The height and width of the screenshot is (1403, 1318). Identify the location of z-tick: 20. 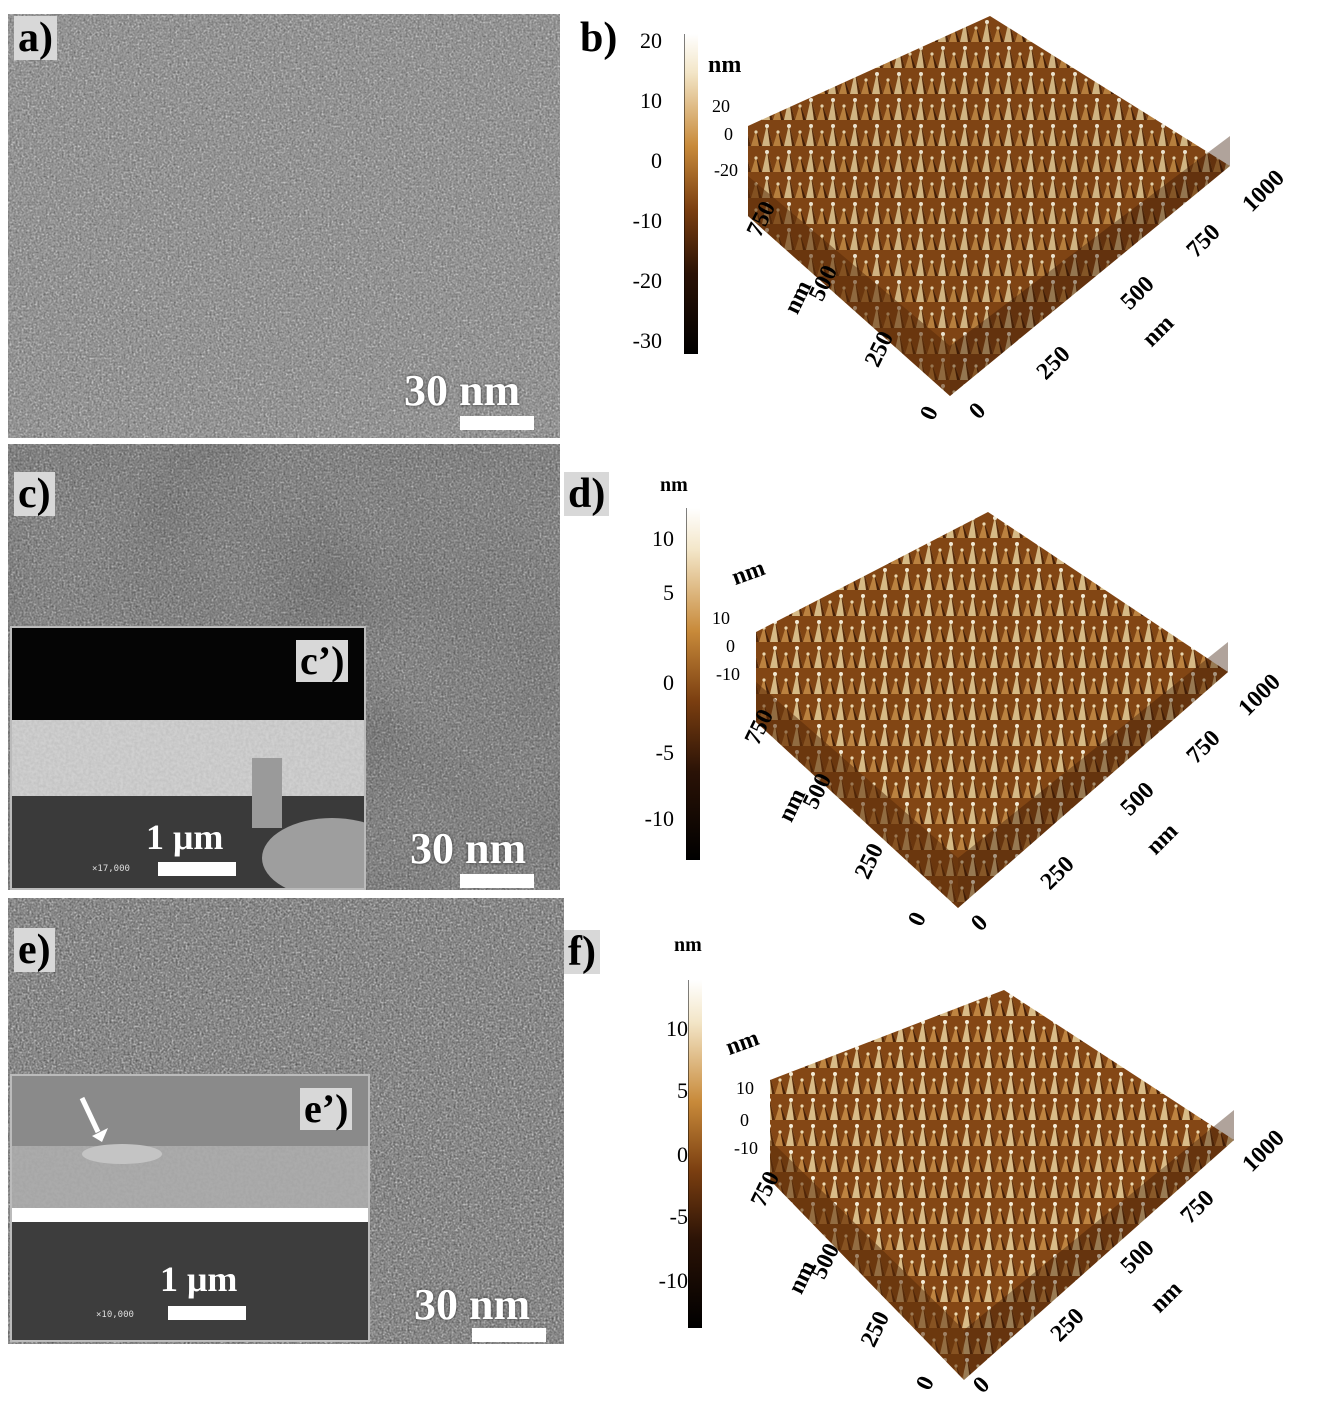
(721, 106).